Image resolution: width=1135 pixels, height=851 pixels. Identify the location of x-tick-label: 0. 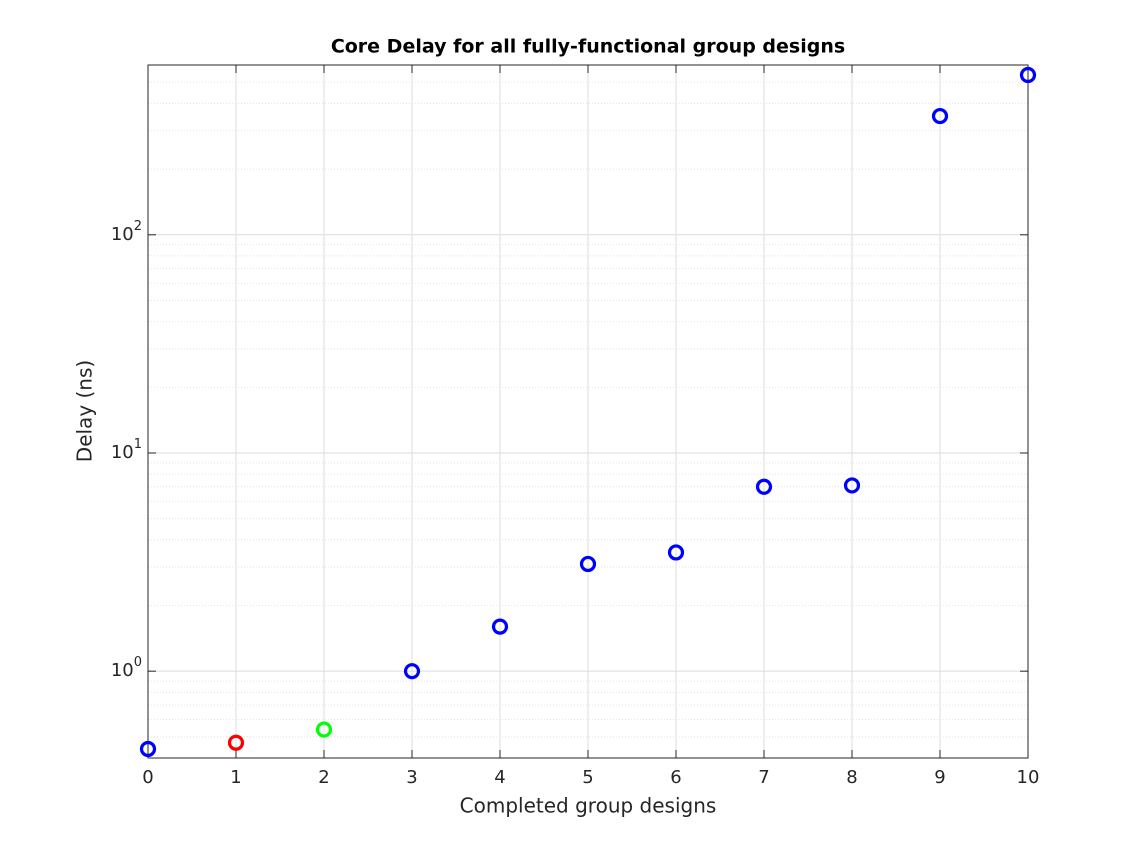
(147, 777).